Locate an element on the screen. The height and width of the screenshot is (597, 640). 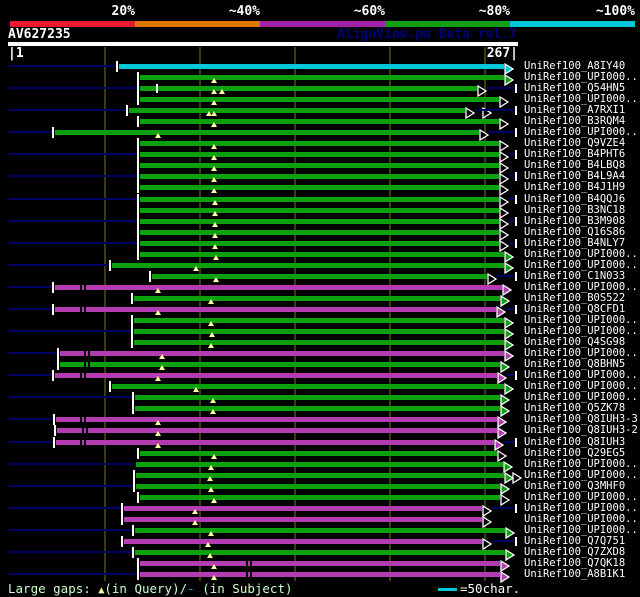
hit-label: UniRef100_Q29EG5 is located at coordinates (575, 453).